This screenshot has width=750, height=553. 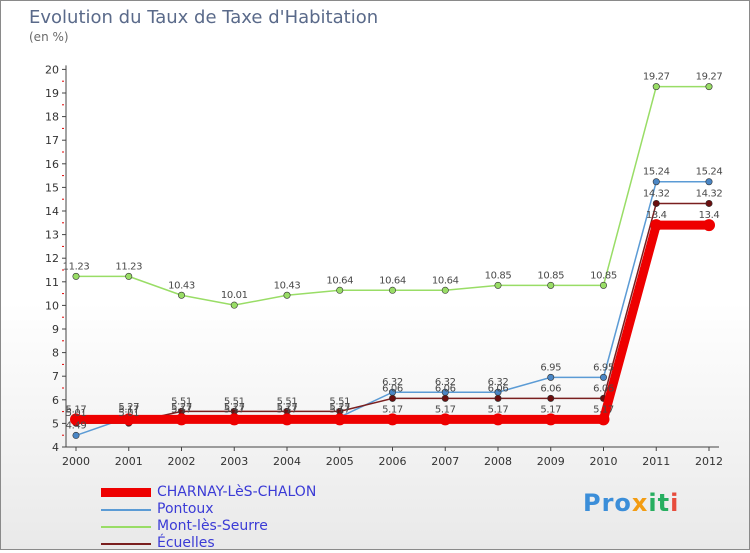 I want to click on y-tick-label: 10, so click(x=52, y=305).